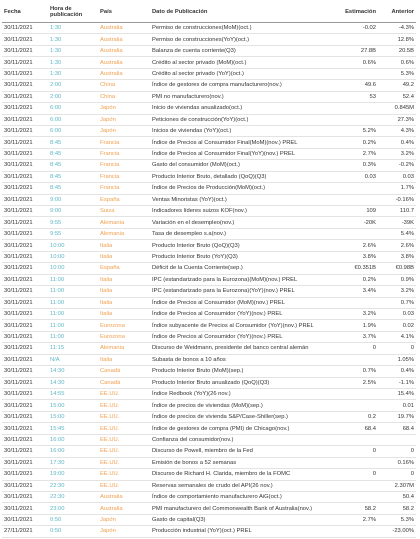 This screenshot has width=420, height=539. What do you see at coordinates (241, 268) in the screenshot?
I see `table-cell: Déficit de la Cuenta Corriente(sep.)` at bounding box center [241, 268].